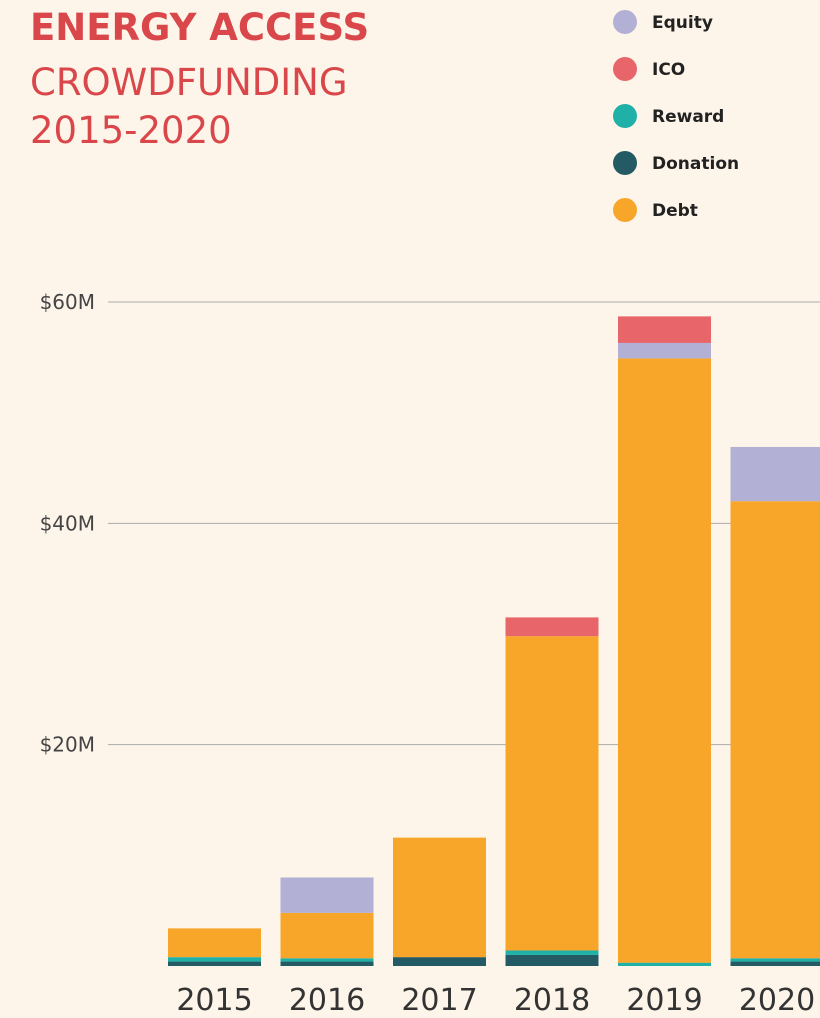  Describe the element at coordinates (688, 117) in the screenshot. I see `legend-label: Reward` at that location.